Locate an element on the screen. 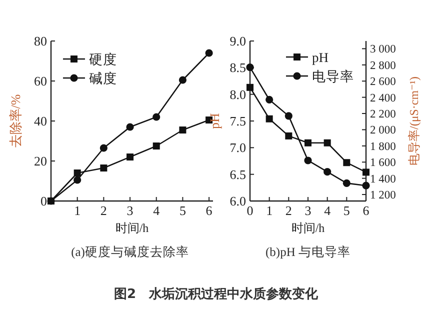  y2-tick-label: 2 400 is located at coordinates (383, 98).